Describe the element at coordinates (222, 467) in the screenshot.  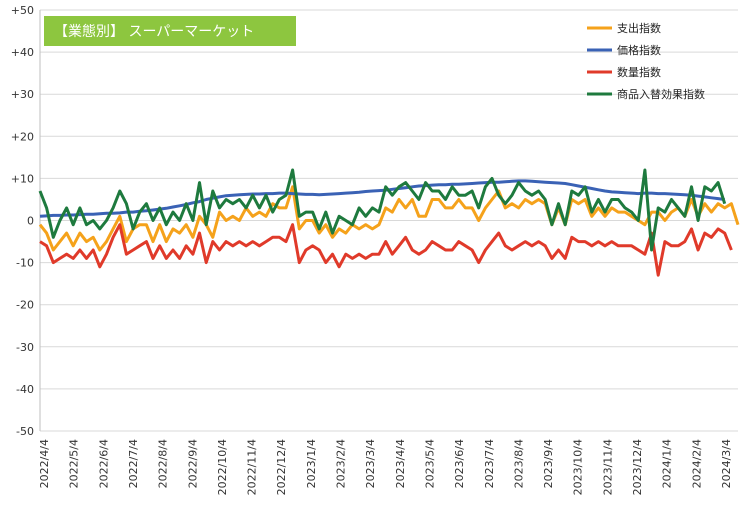
I see `x-tick-label: 2022/10/4` at that location.